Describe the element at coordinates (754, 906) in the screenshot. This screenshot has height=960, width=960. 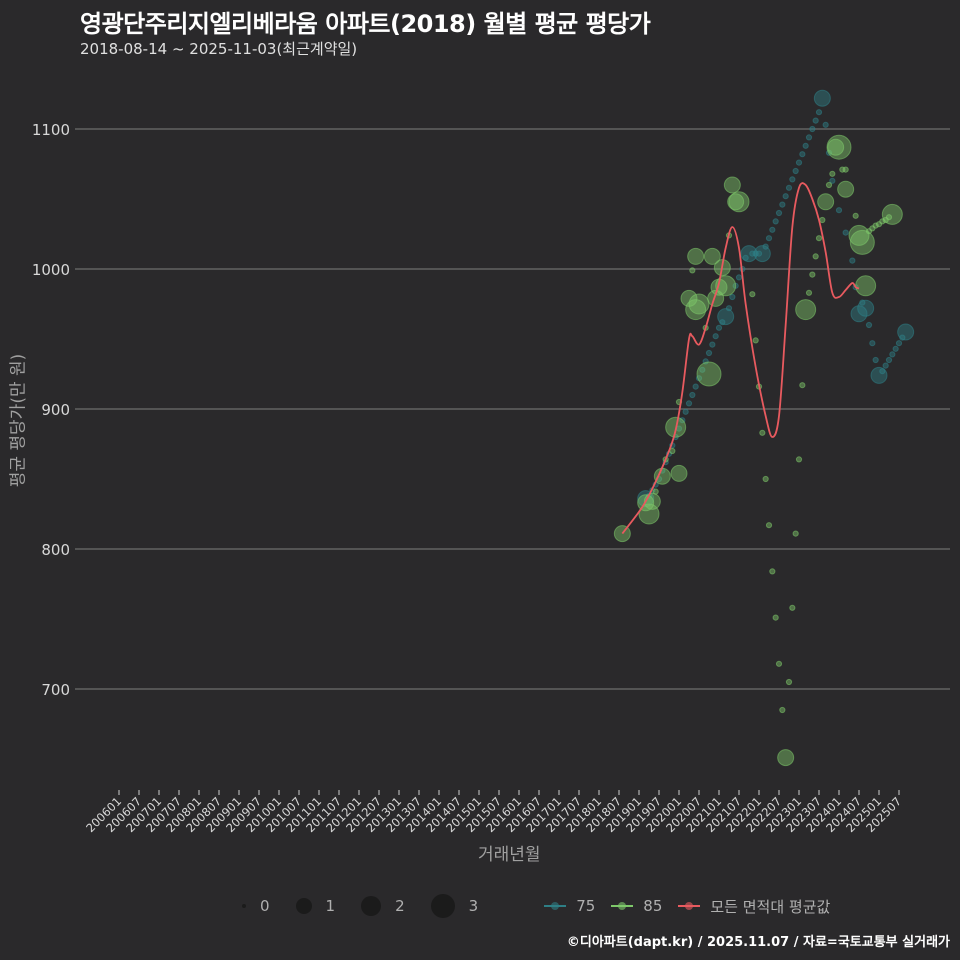
I see `series-legend-item: 모든 면적대 평균값` at that location.